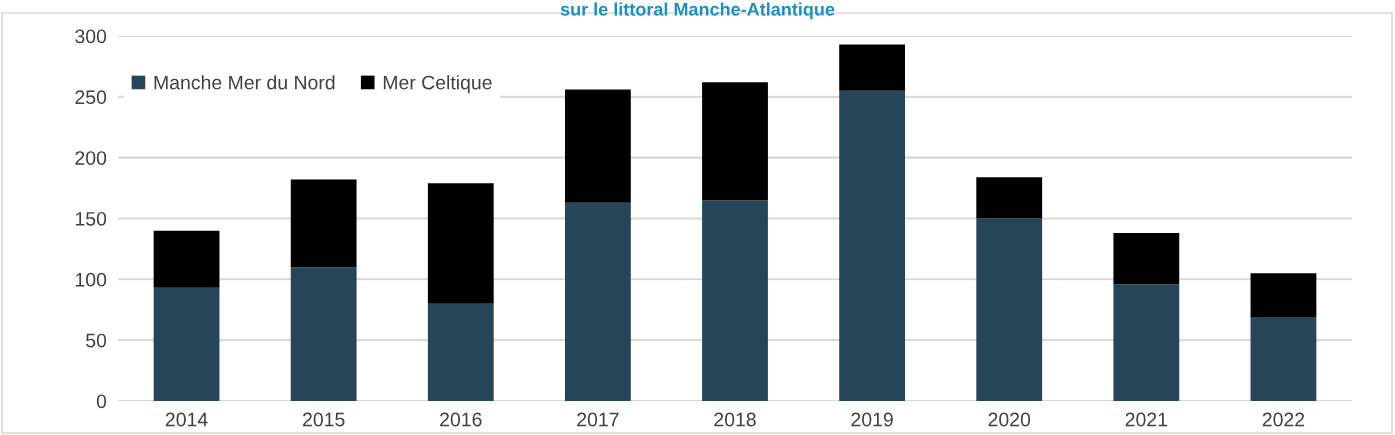 This screenshot has width=1395, height=435. Describe the element at coordinates (437, 84) in the screenshot. I see `legend-label: Mer Celtique` at that location.